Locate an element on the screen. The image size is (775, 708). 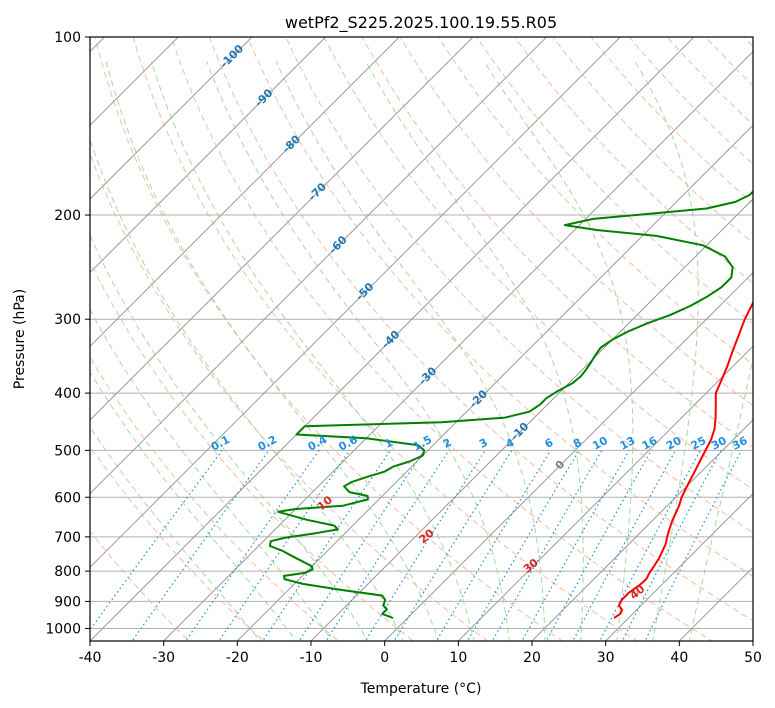
x-tick-label: -10 is located at coordinates (311, 658).